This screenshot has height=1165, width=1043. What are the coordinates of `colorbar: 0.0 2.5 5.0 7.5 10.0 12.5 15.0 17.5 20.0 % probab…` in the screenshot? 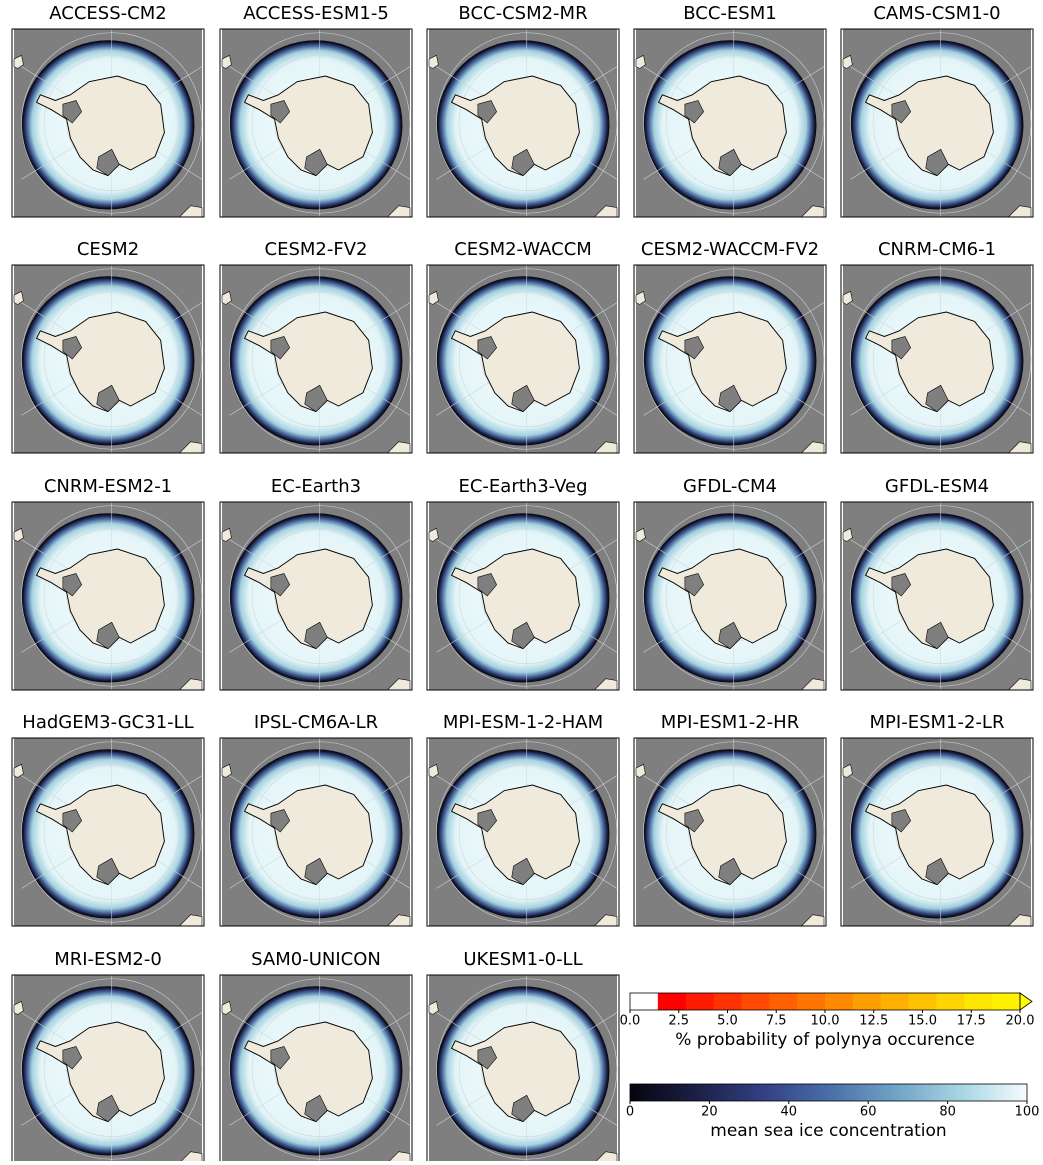 It's located at (827, 1021).